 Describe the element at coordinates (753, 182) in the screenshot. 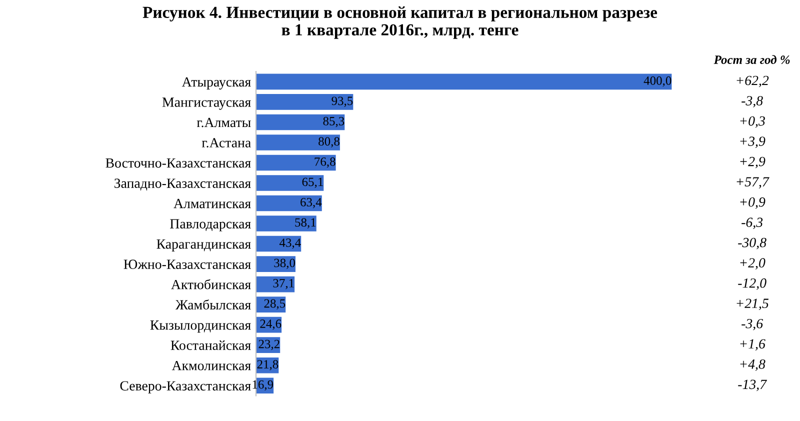

I see `text: +57,7` at that location.